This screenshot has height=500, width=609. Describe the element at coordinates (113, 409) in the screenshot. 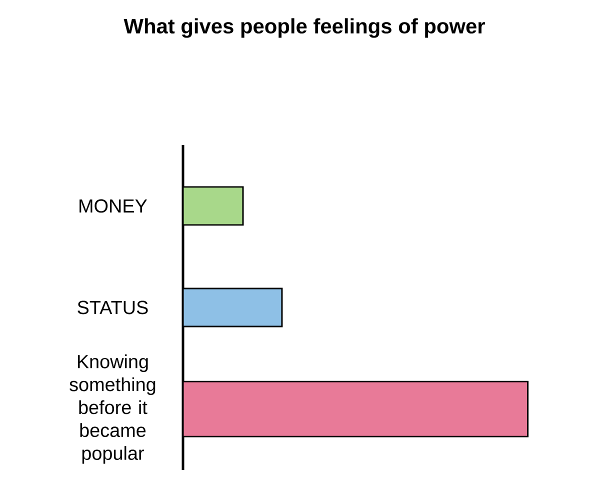

I see `y-tick-label: Knowing something before it became popular` at that location.